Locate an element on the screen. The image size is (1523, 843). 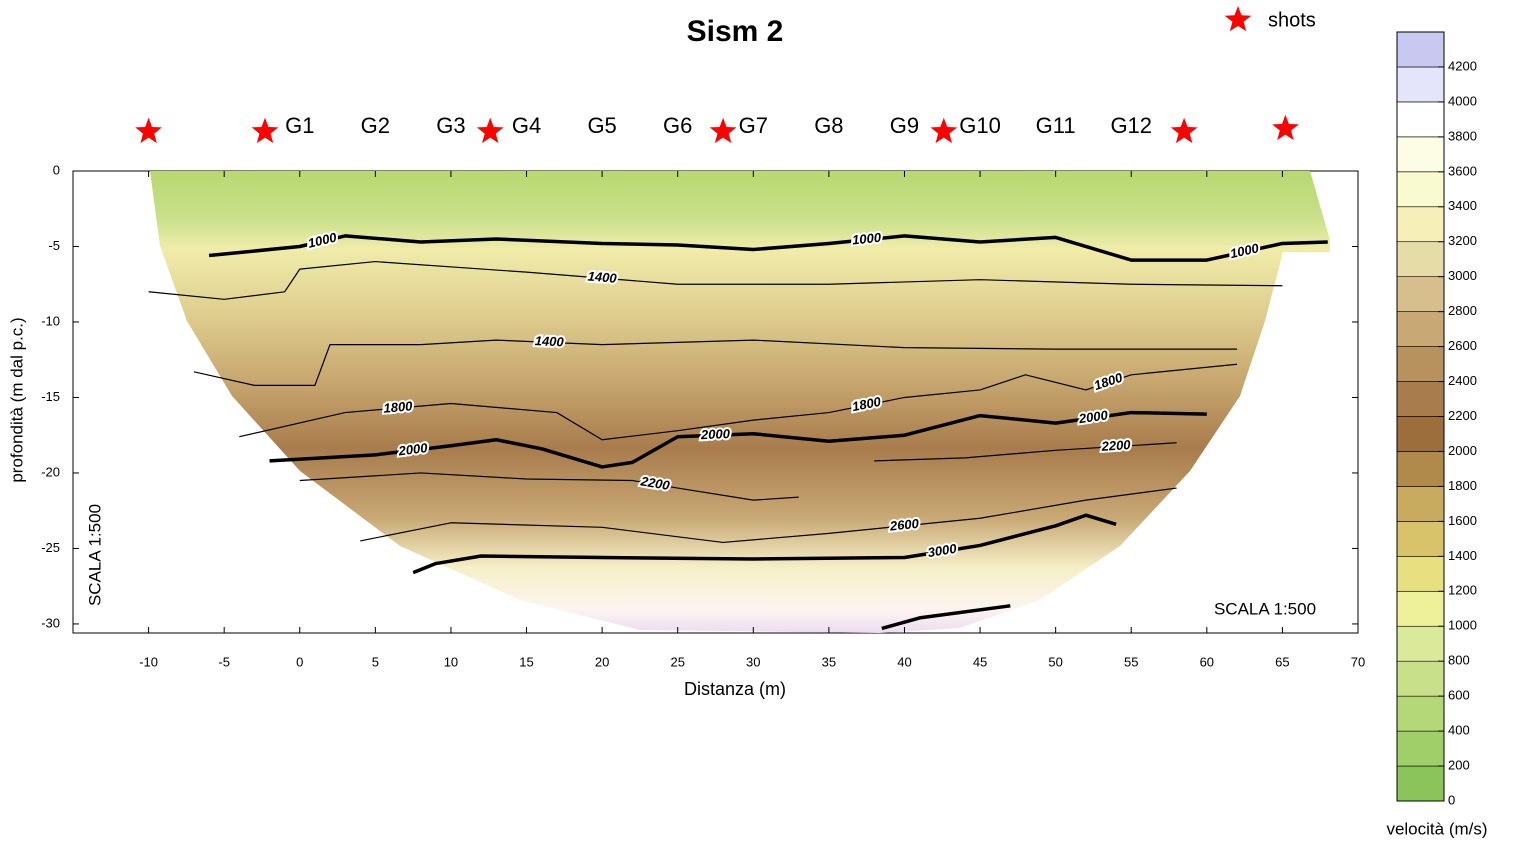
colorbar-tick-label: 600 is located at coordinates (1459, 695).